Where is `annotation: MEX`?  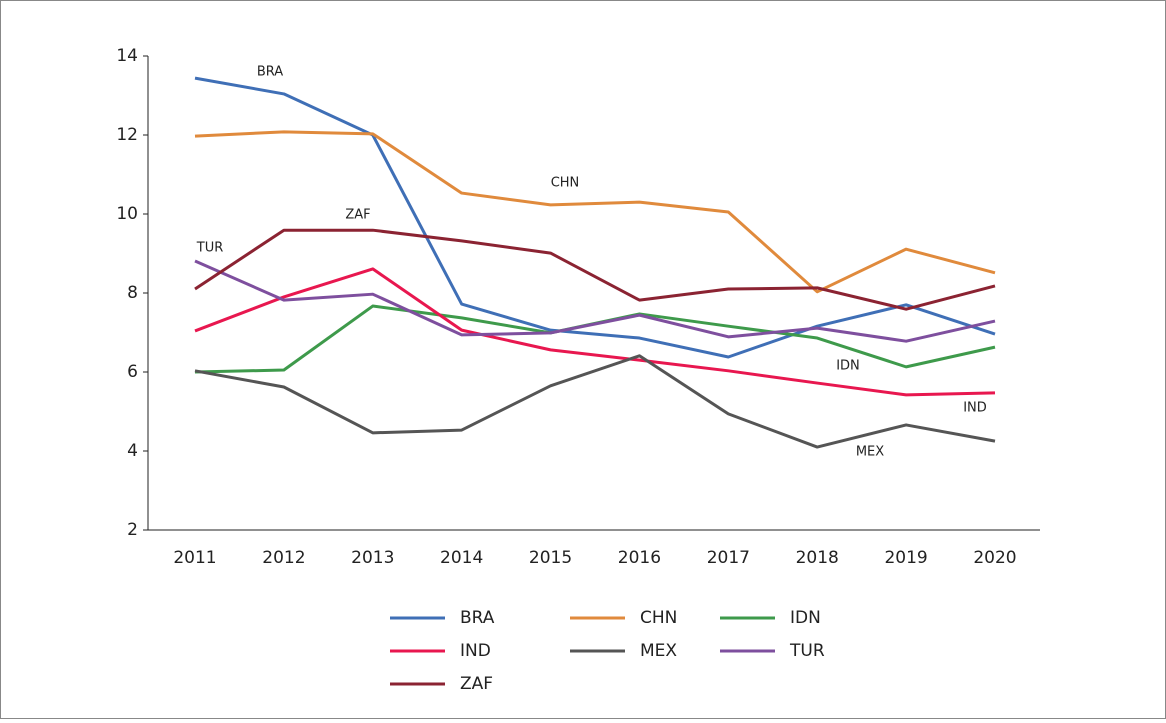
annotation: MEX is located at coordinates (870, 452).